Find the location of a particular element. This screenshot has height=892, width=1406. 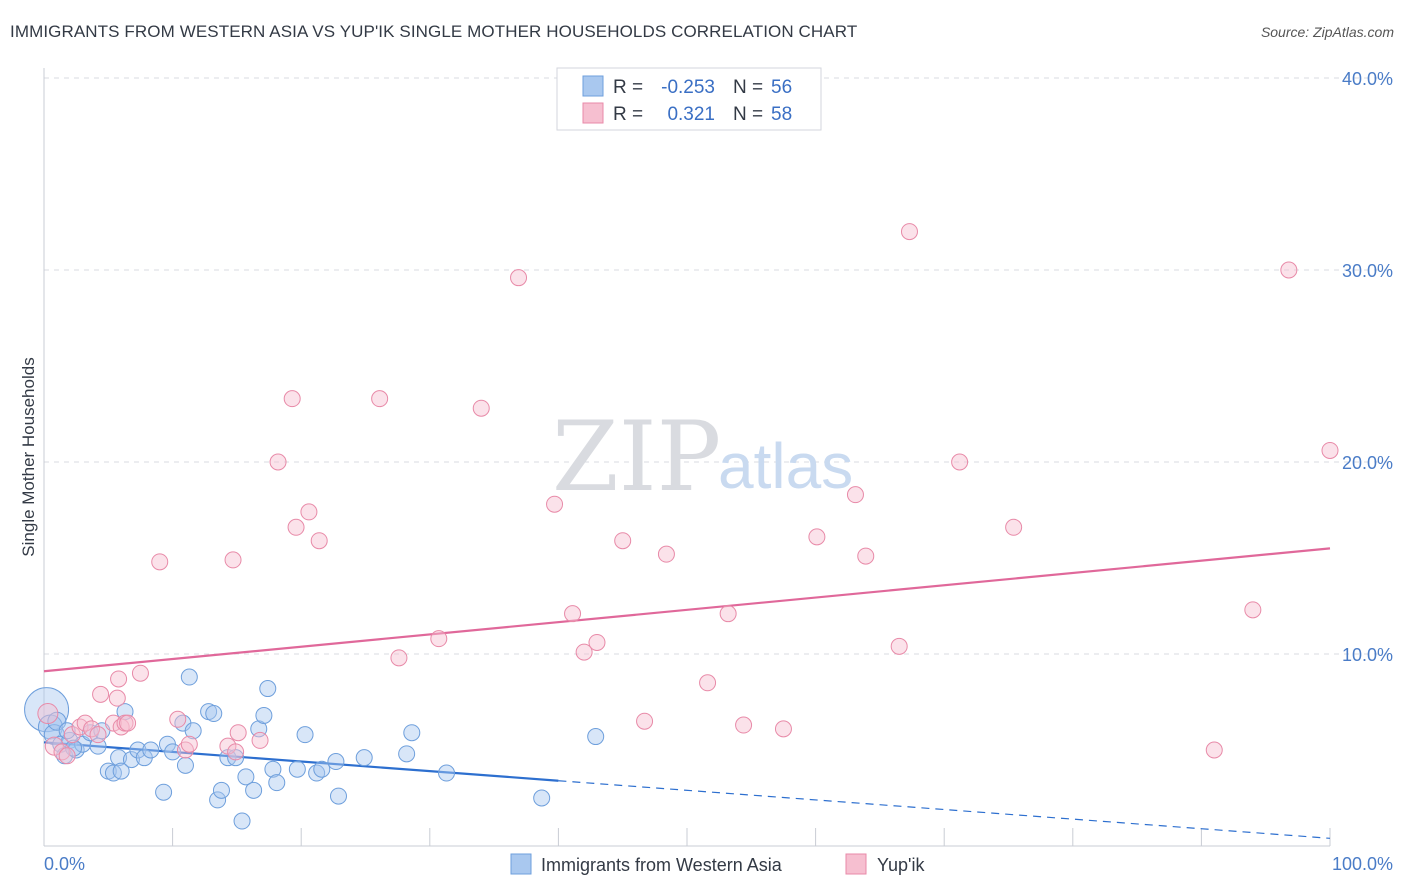

watermark-zip: ZIP is located at coordinates (636, 457).